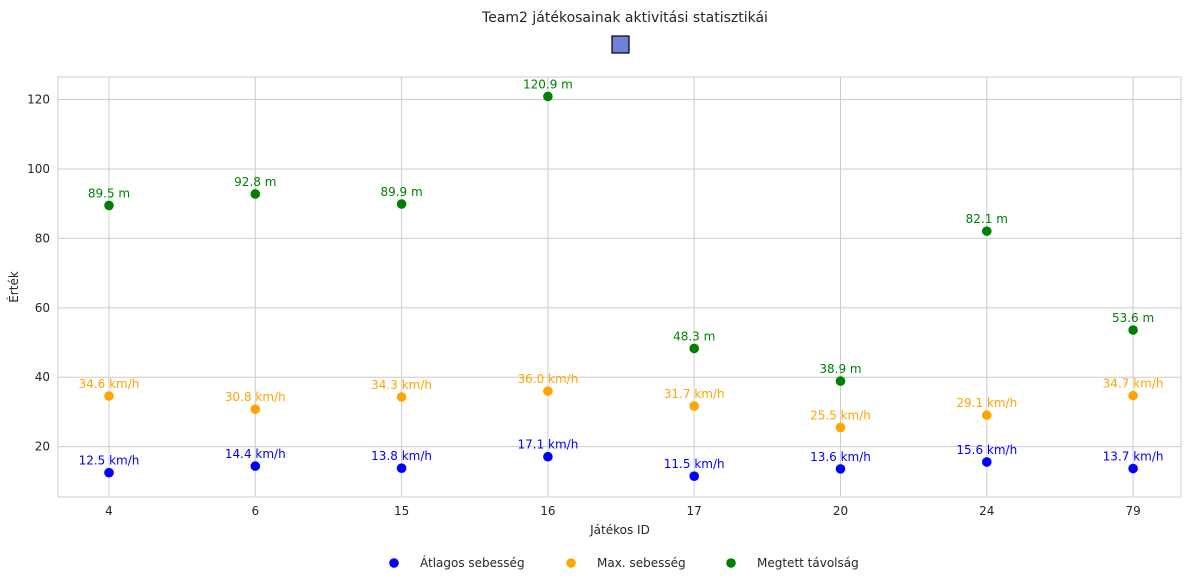 This screenshot has height=585, width=1189. Describe the element at coordinates (547, 445) in the screenshot. I see `data-label: 17.1 km/h` at that location.